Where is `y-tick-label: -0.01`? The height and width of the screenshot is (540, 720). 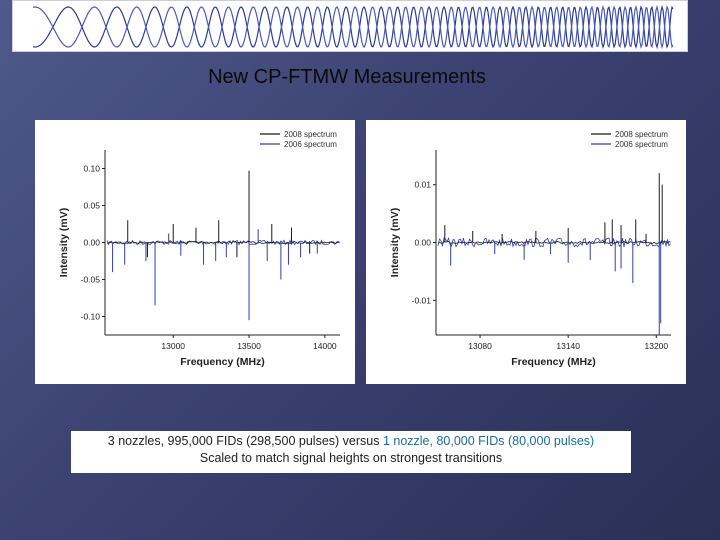 y-tick-label: -0.01 is located at coordinates (422, 300).